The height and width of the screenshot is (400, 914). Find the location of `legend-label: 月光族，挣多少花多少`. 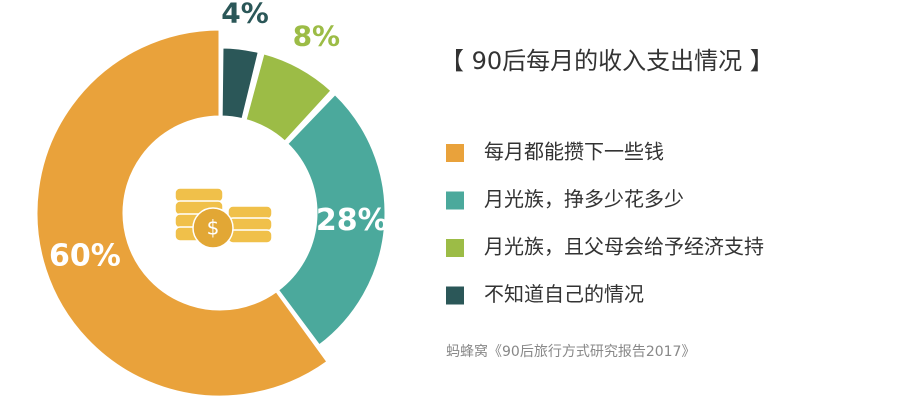

legend-label: 月光族，挣多少花多少 is located at coordinates (584, 199).